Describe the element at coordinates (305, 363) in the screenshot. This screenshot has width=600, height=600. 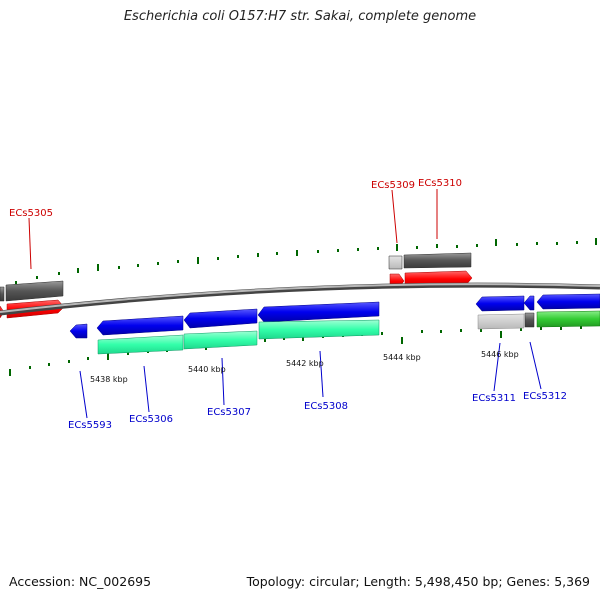
I see `kbp-label: 5442 kbp` at that location.